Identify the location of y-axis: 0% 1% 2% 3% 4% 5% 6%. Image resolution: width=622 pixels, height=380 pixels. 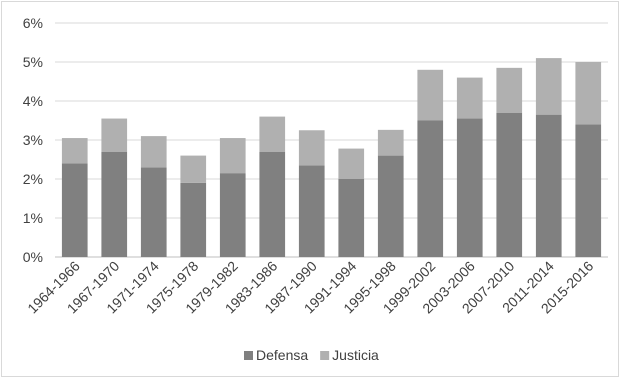
(33, 140).